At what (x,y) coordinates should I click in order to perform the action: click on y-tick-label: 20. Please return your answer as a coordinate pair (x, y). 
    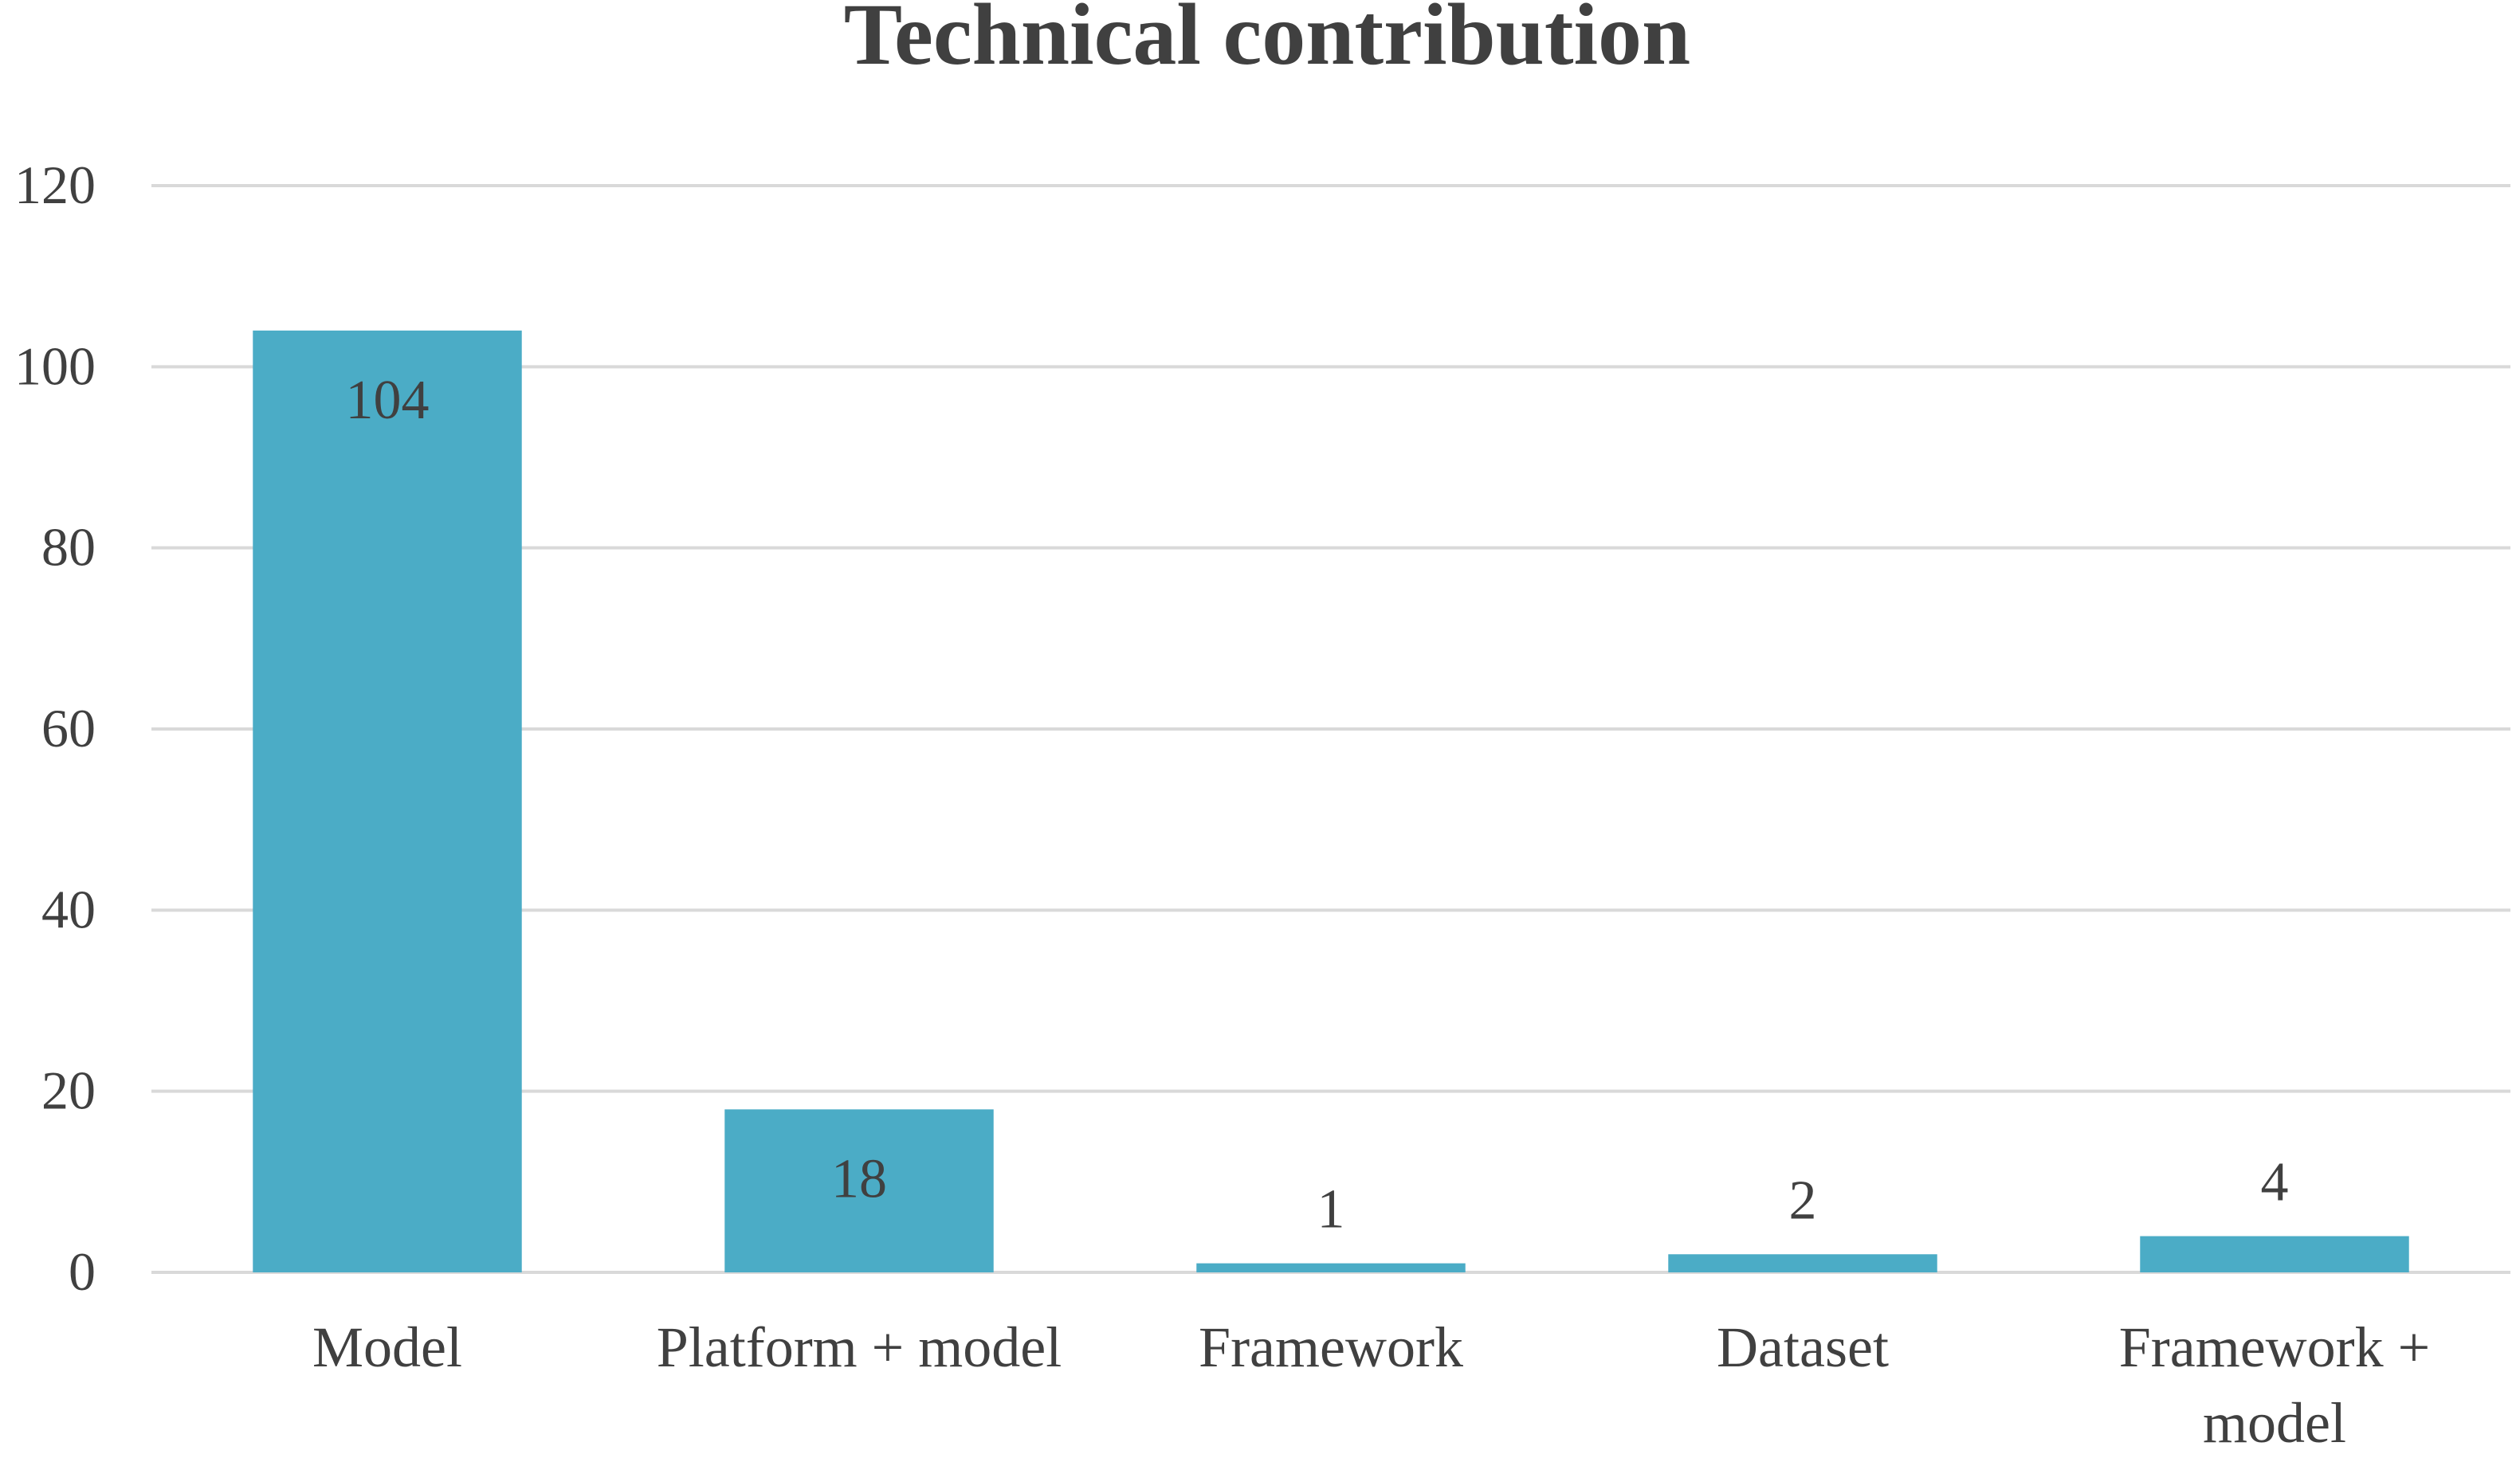
    Looking at the image, I should click on (68, 1090).